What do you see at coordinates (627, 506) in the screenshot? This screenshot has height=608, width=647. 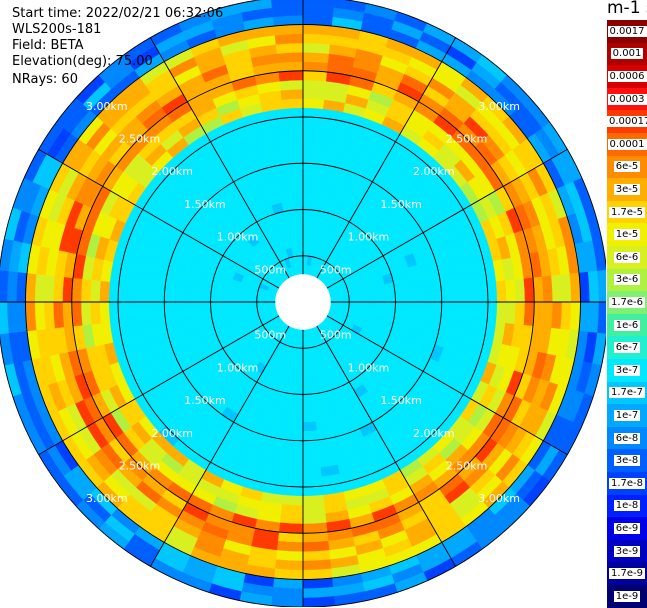 I see `colorbar-cell: 1e-8` at bounding box center [627, 506].